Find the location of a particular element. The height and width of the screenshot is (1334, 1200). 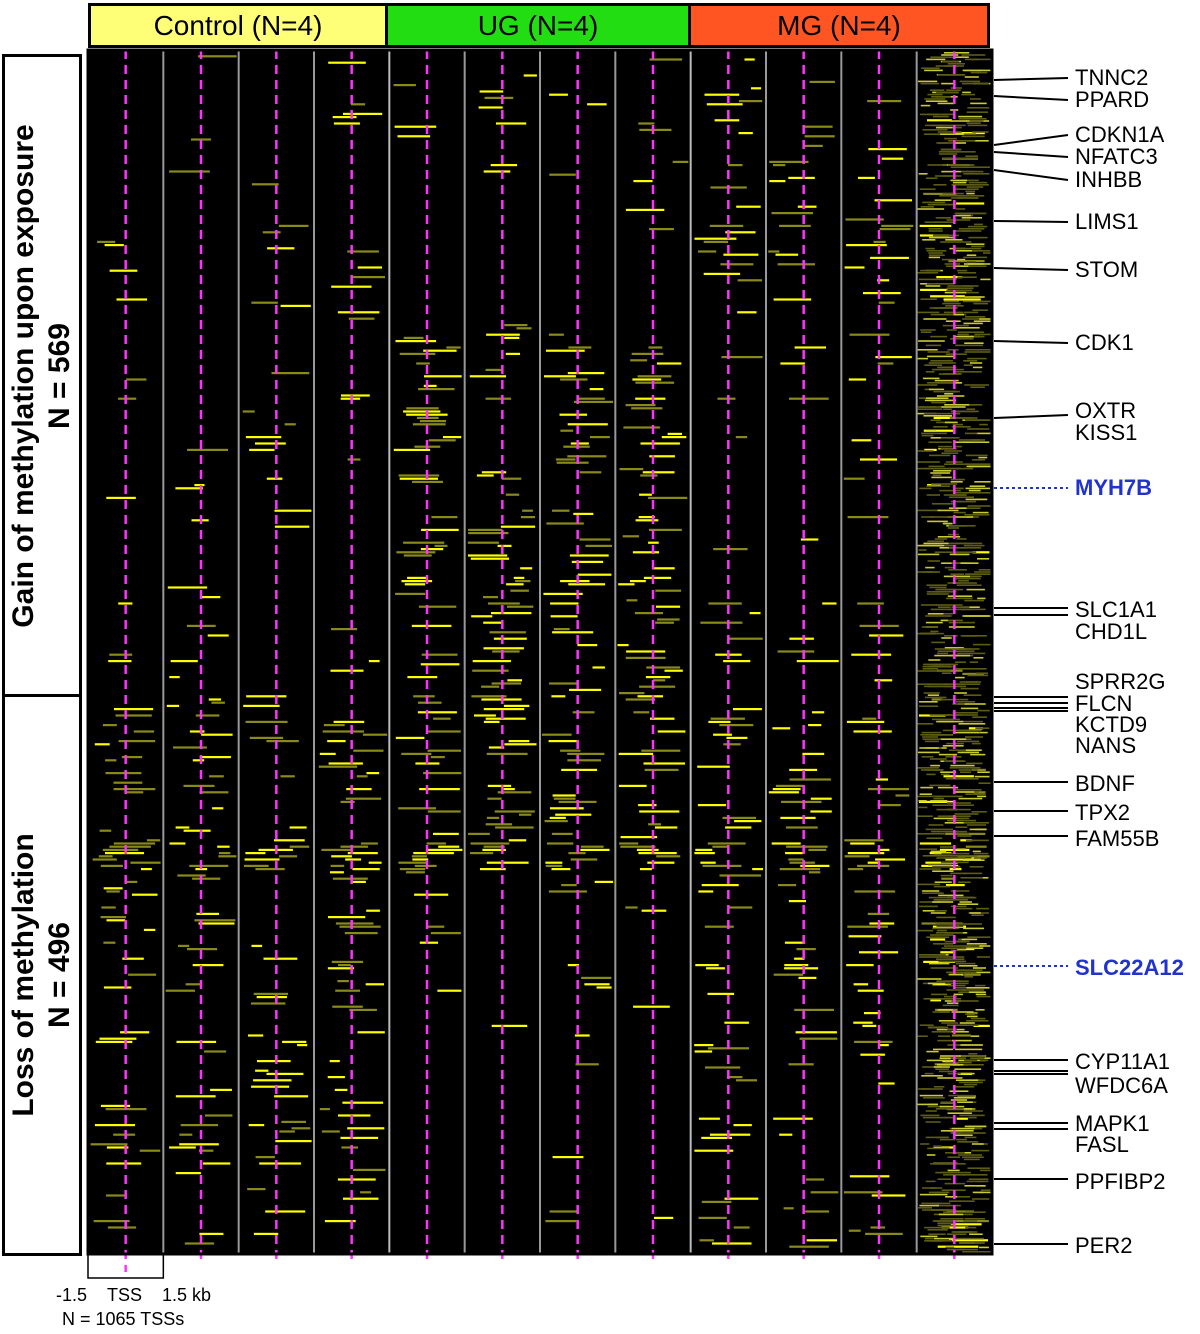

gene-label-cdkn1a: CDKN1A is located at coordinates (1120, 134).